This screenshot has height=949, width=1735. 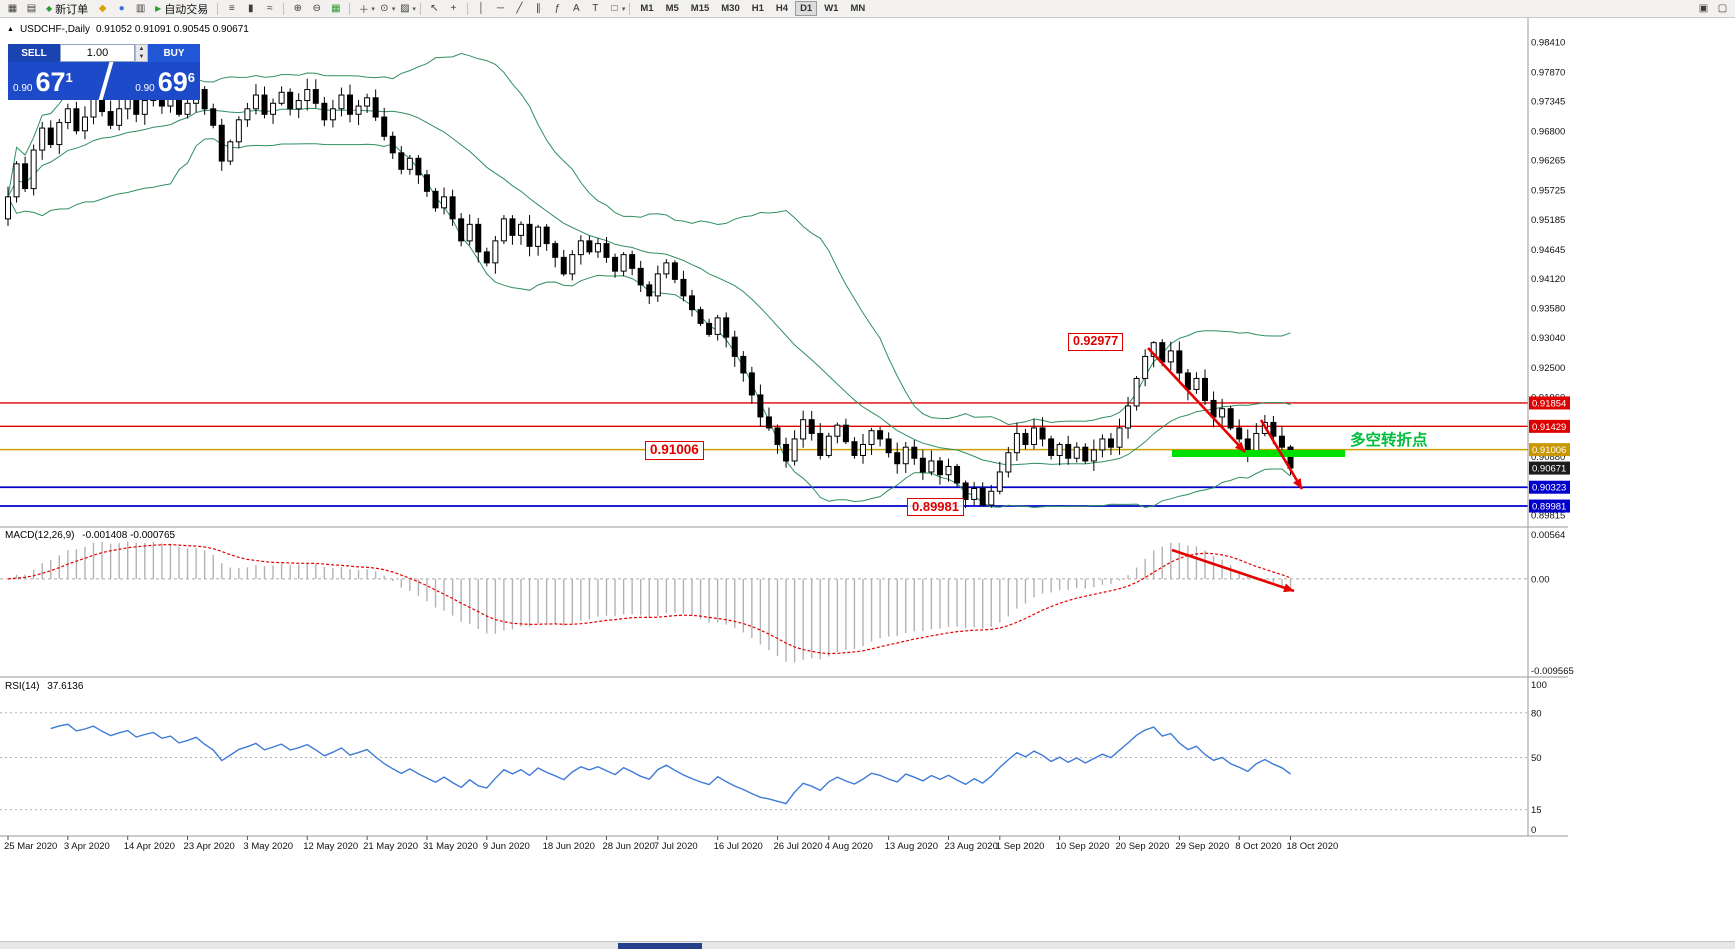 What do you see at coordinates (519, 8) in the screenshot?
I see `trendline-icon: ╱` at bounding box center [519, 8].